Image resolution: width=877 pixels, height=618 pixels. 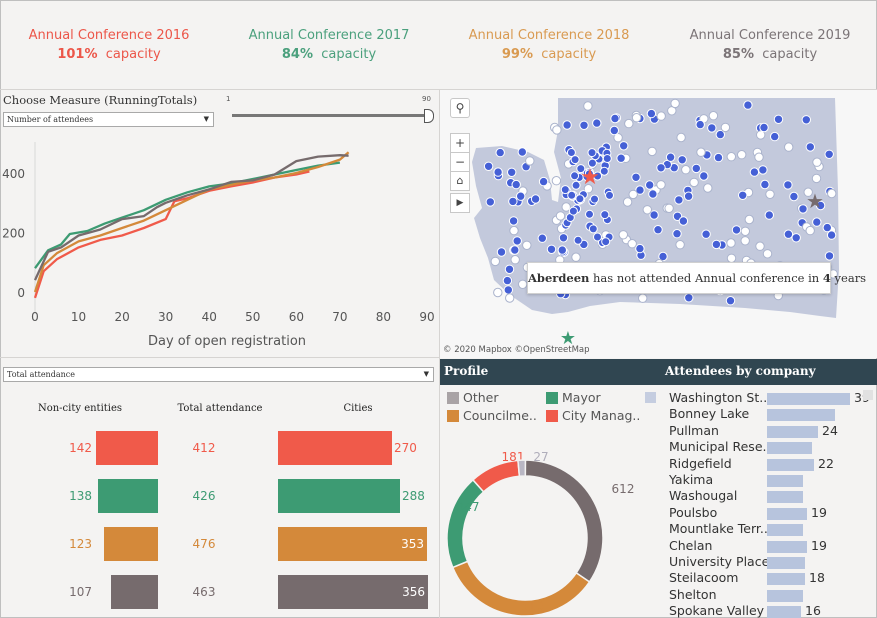 What do you see at coordinates (694, 430) in the screenshot?
I see `company-name: Pullman` at bounding box center [694, 430].